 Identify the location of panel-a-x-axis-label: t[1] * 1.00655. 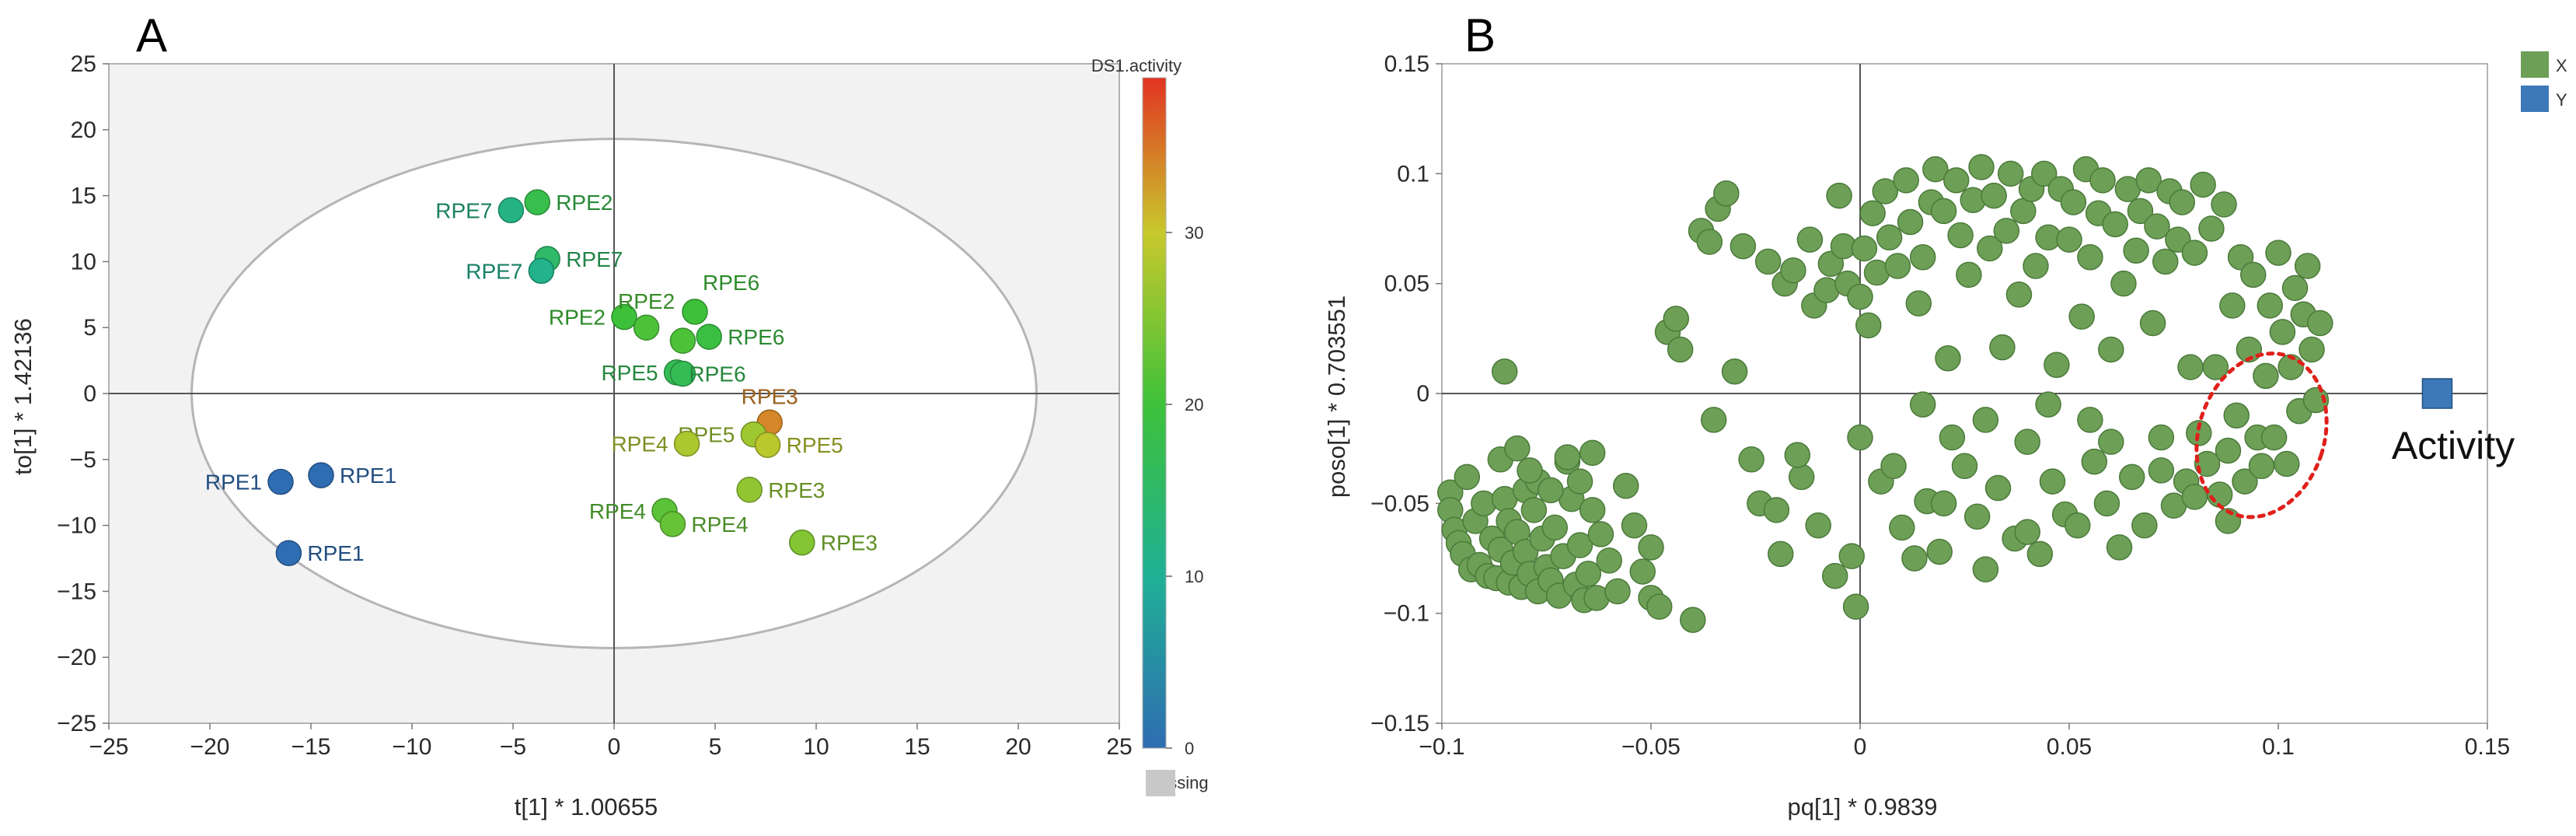
(587, 806).